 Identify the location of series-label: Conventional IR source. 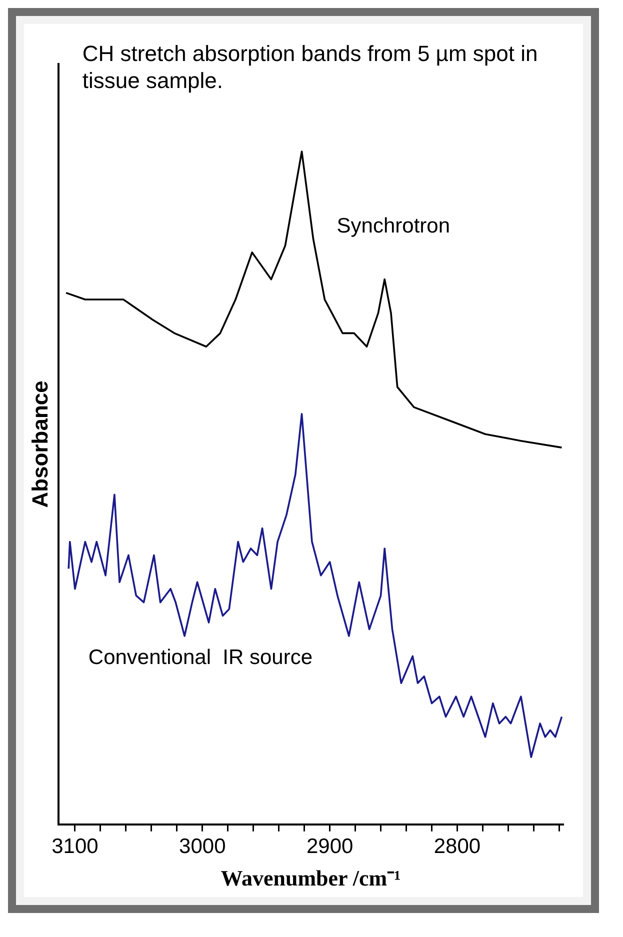
(200, 657).